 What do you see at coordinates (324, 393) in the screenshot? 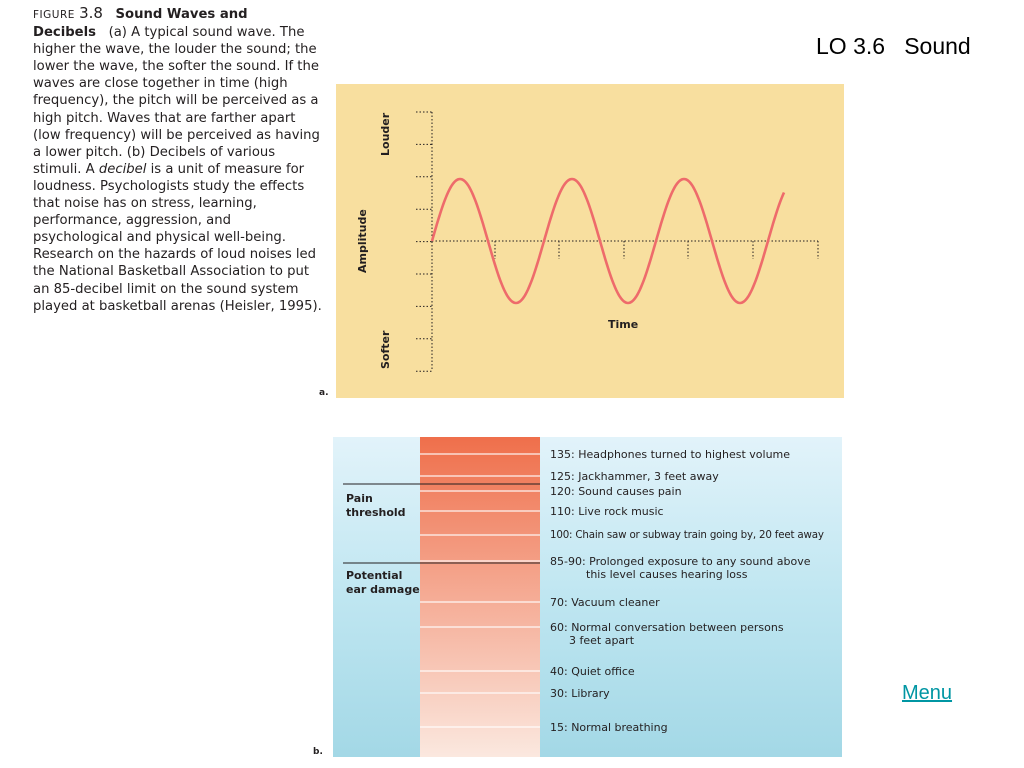
I see `panel-a-label: a.` at bounding box center [324, 393].